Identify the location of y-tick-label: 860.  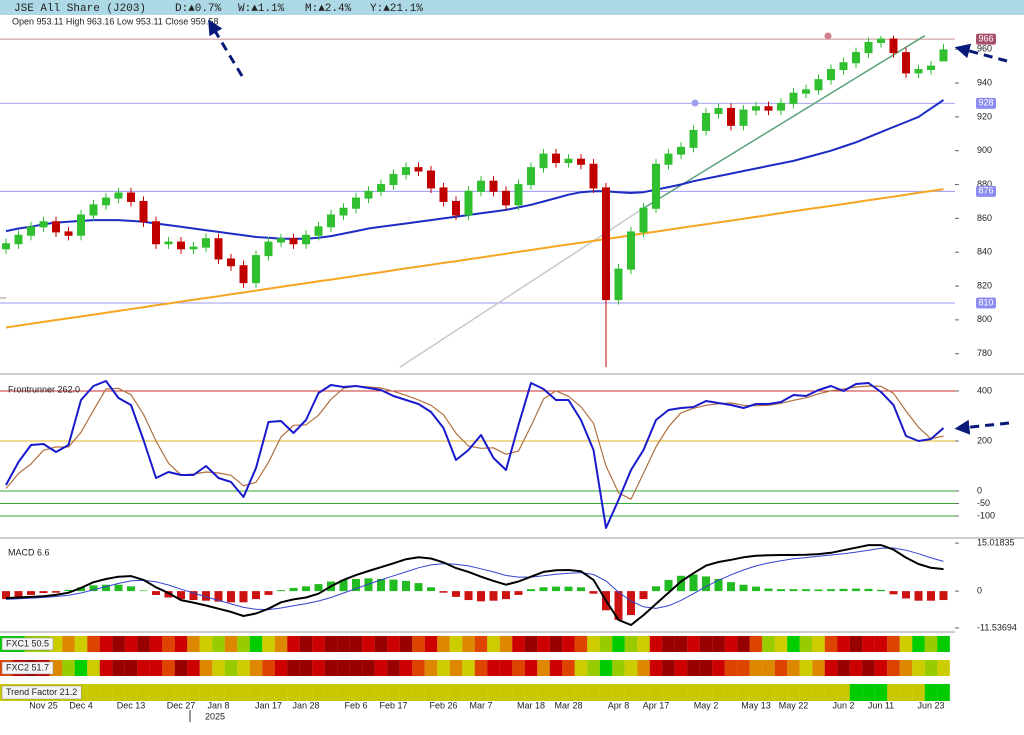
(984, 218).